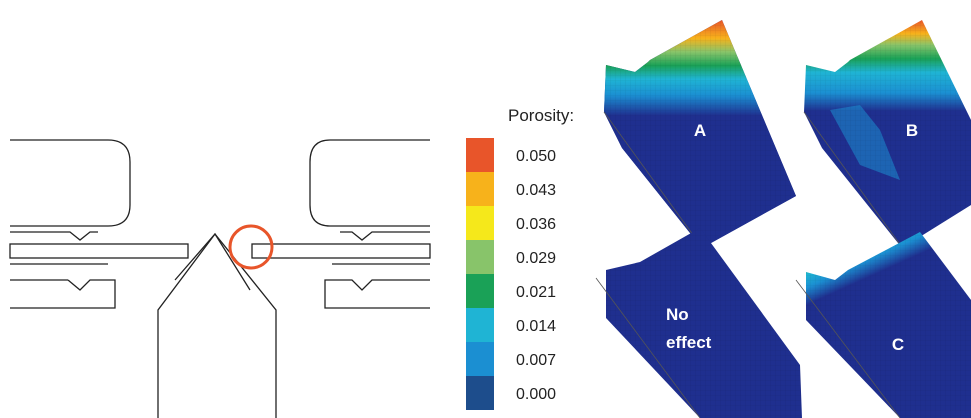 This screenshot has height=418, width=971. I want to click on panel-a: A, so click(699, 135).